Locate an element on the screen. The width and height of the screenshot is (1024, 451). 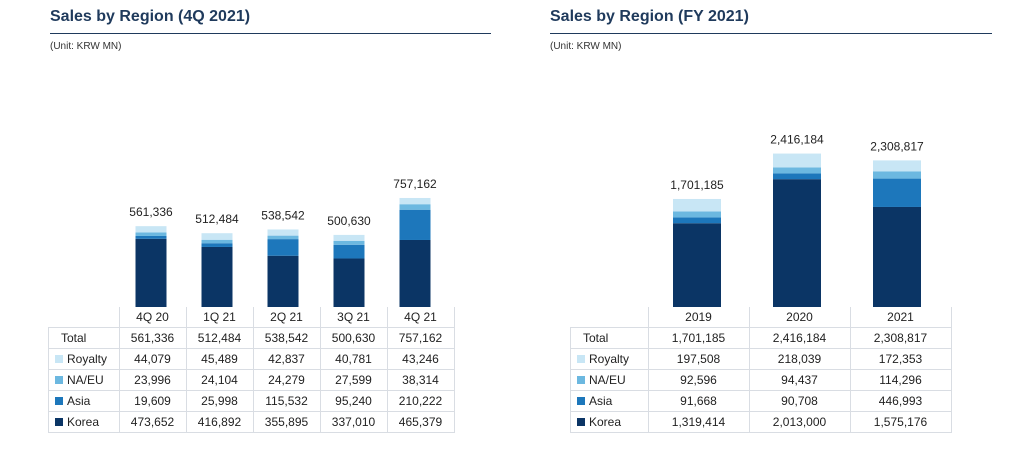
table-cell: 210,222 is located at coordinates (420, 401).